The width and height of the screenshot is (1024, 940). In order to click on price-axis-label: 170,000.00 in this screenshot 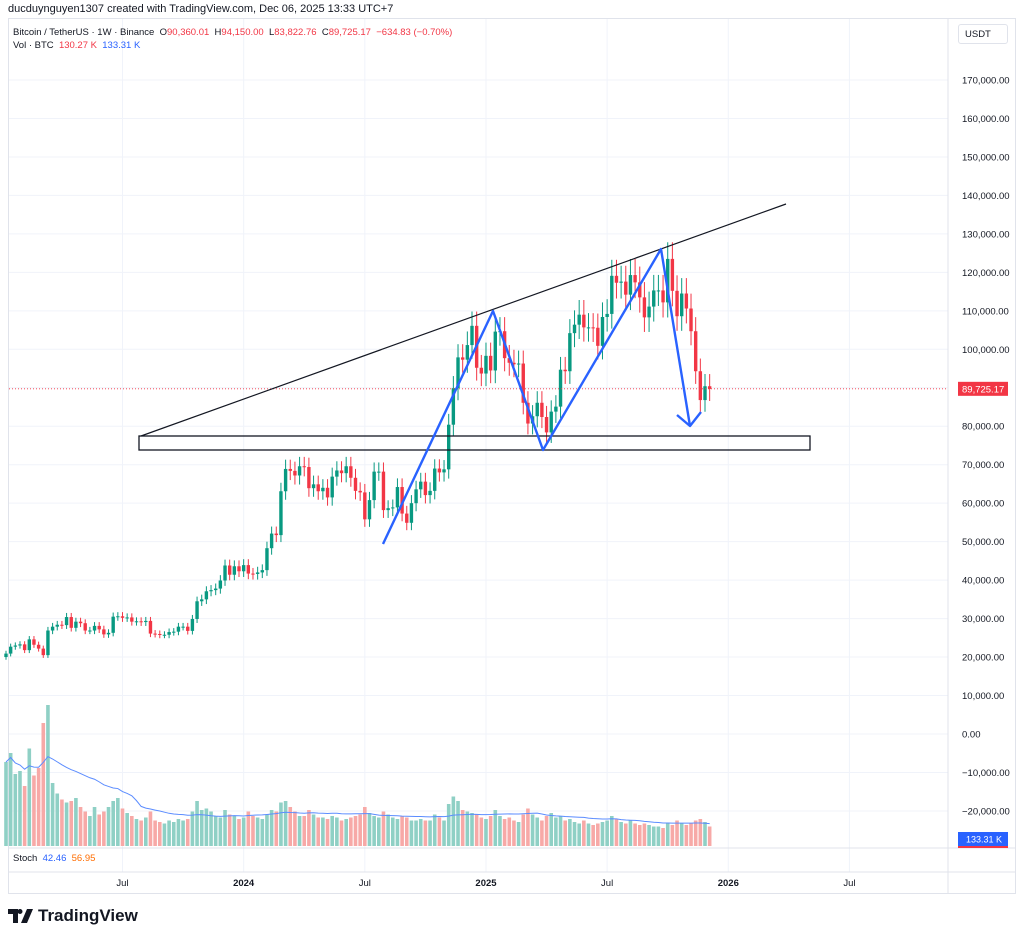, I will do `click(986, 81)`.